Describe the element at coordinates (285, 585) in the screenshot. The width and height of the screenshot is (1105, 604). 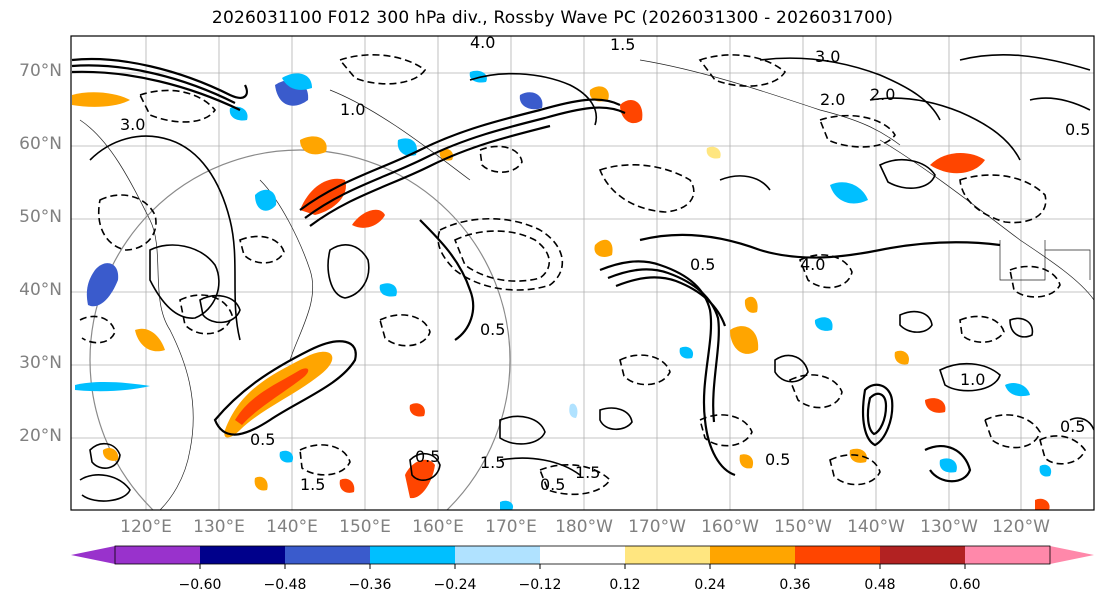
I see `colorbar-tick-label: −0.48` at that location.